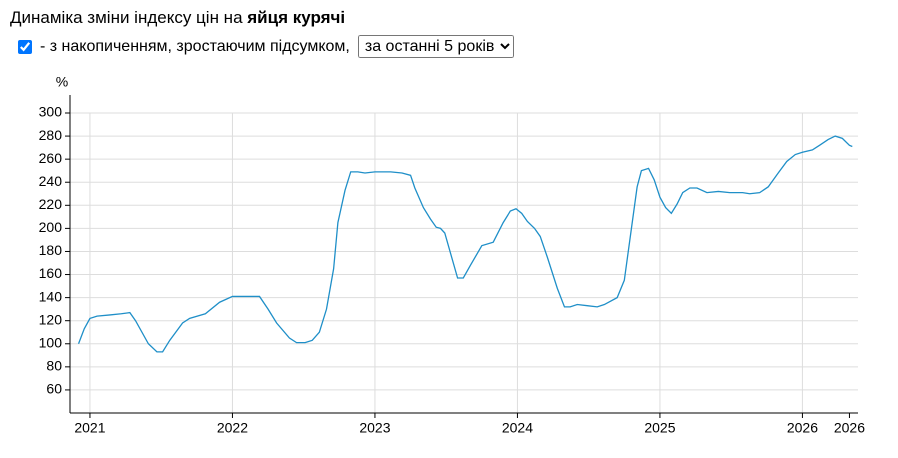 This screenshot has width=898, height=458. Describe the element at coordinates (54, 366) in the screenshot. I see `y-tick-label: 80` at that location.